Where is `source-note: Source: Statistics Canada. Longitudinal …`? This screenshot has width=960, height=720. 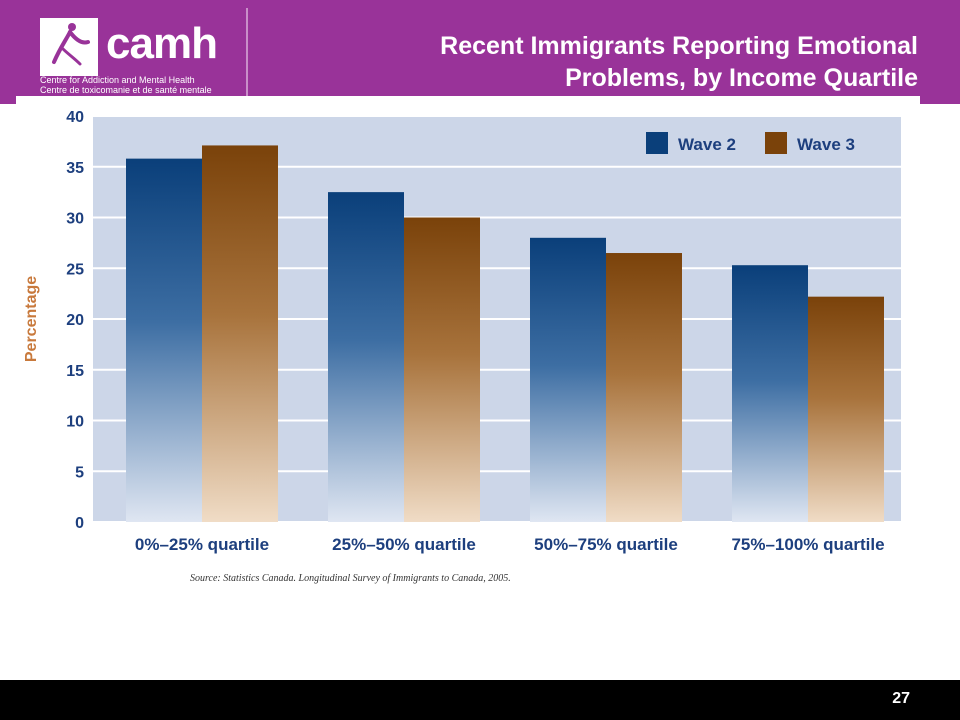
source-note: Source: Statistics Canada. Longitudinal … is located at coordinates (350, 578).